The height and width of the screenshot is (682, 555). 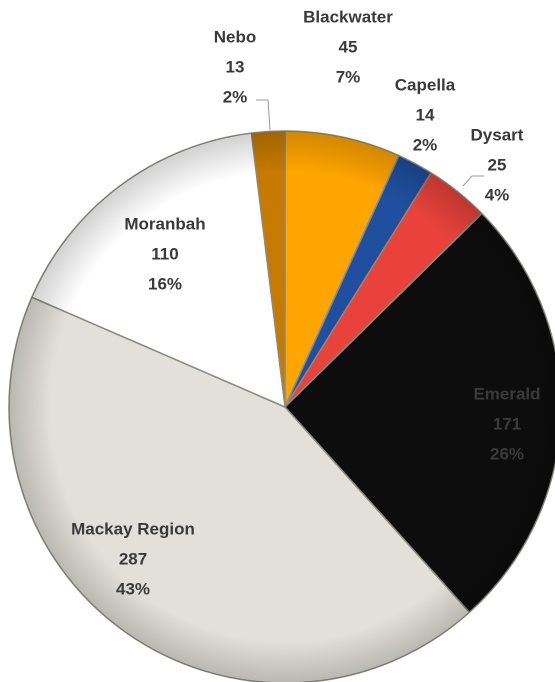 I want to click on slice-label-value: 14, so click(x=425, y=114).